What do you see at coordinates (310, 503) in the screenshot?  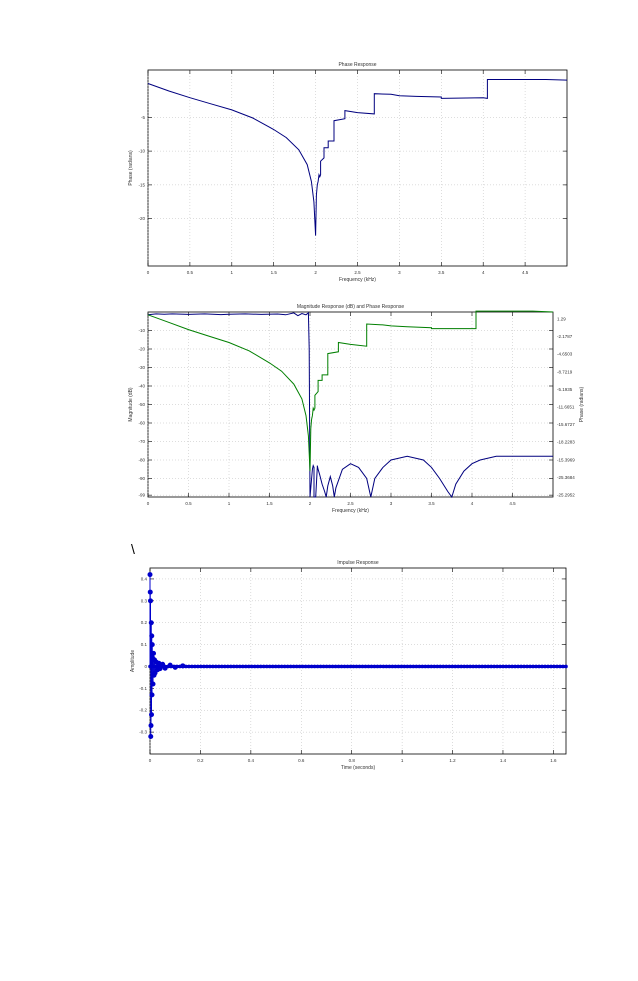 I see `x-tick-label: 2` at bounding box center [310, 503].